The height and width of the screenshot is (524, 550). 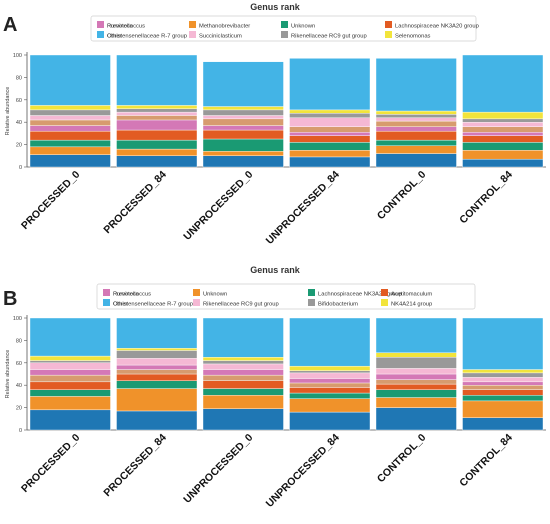 What do you see at coordinates (411, 294) in the screenshot?
I see `legend-label: Acetitomaculum` at bounding box center [411, 294].